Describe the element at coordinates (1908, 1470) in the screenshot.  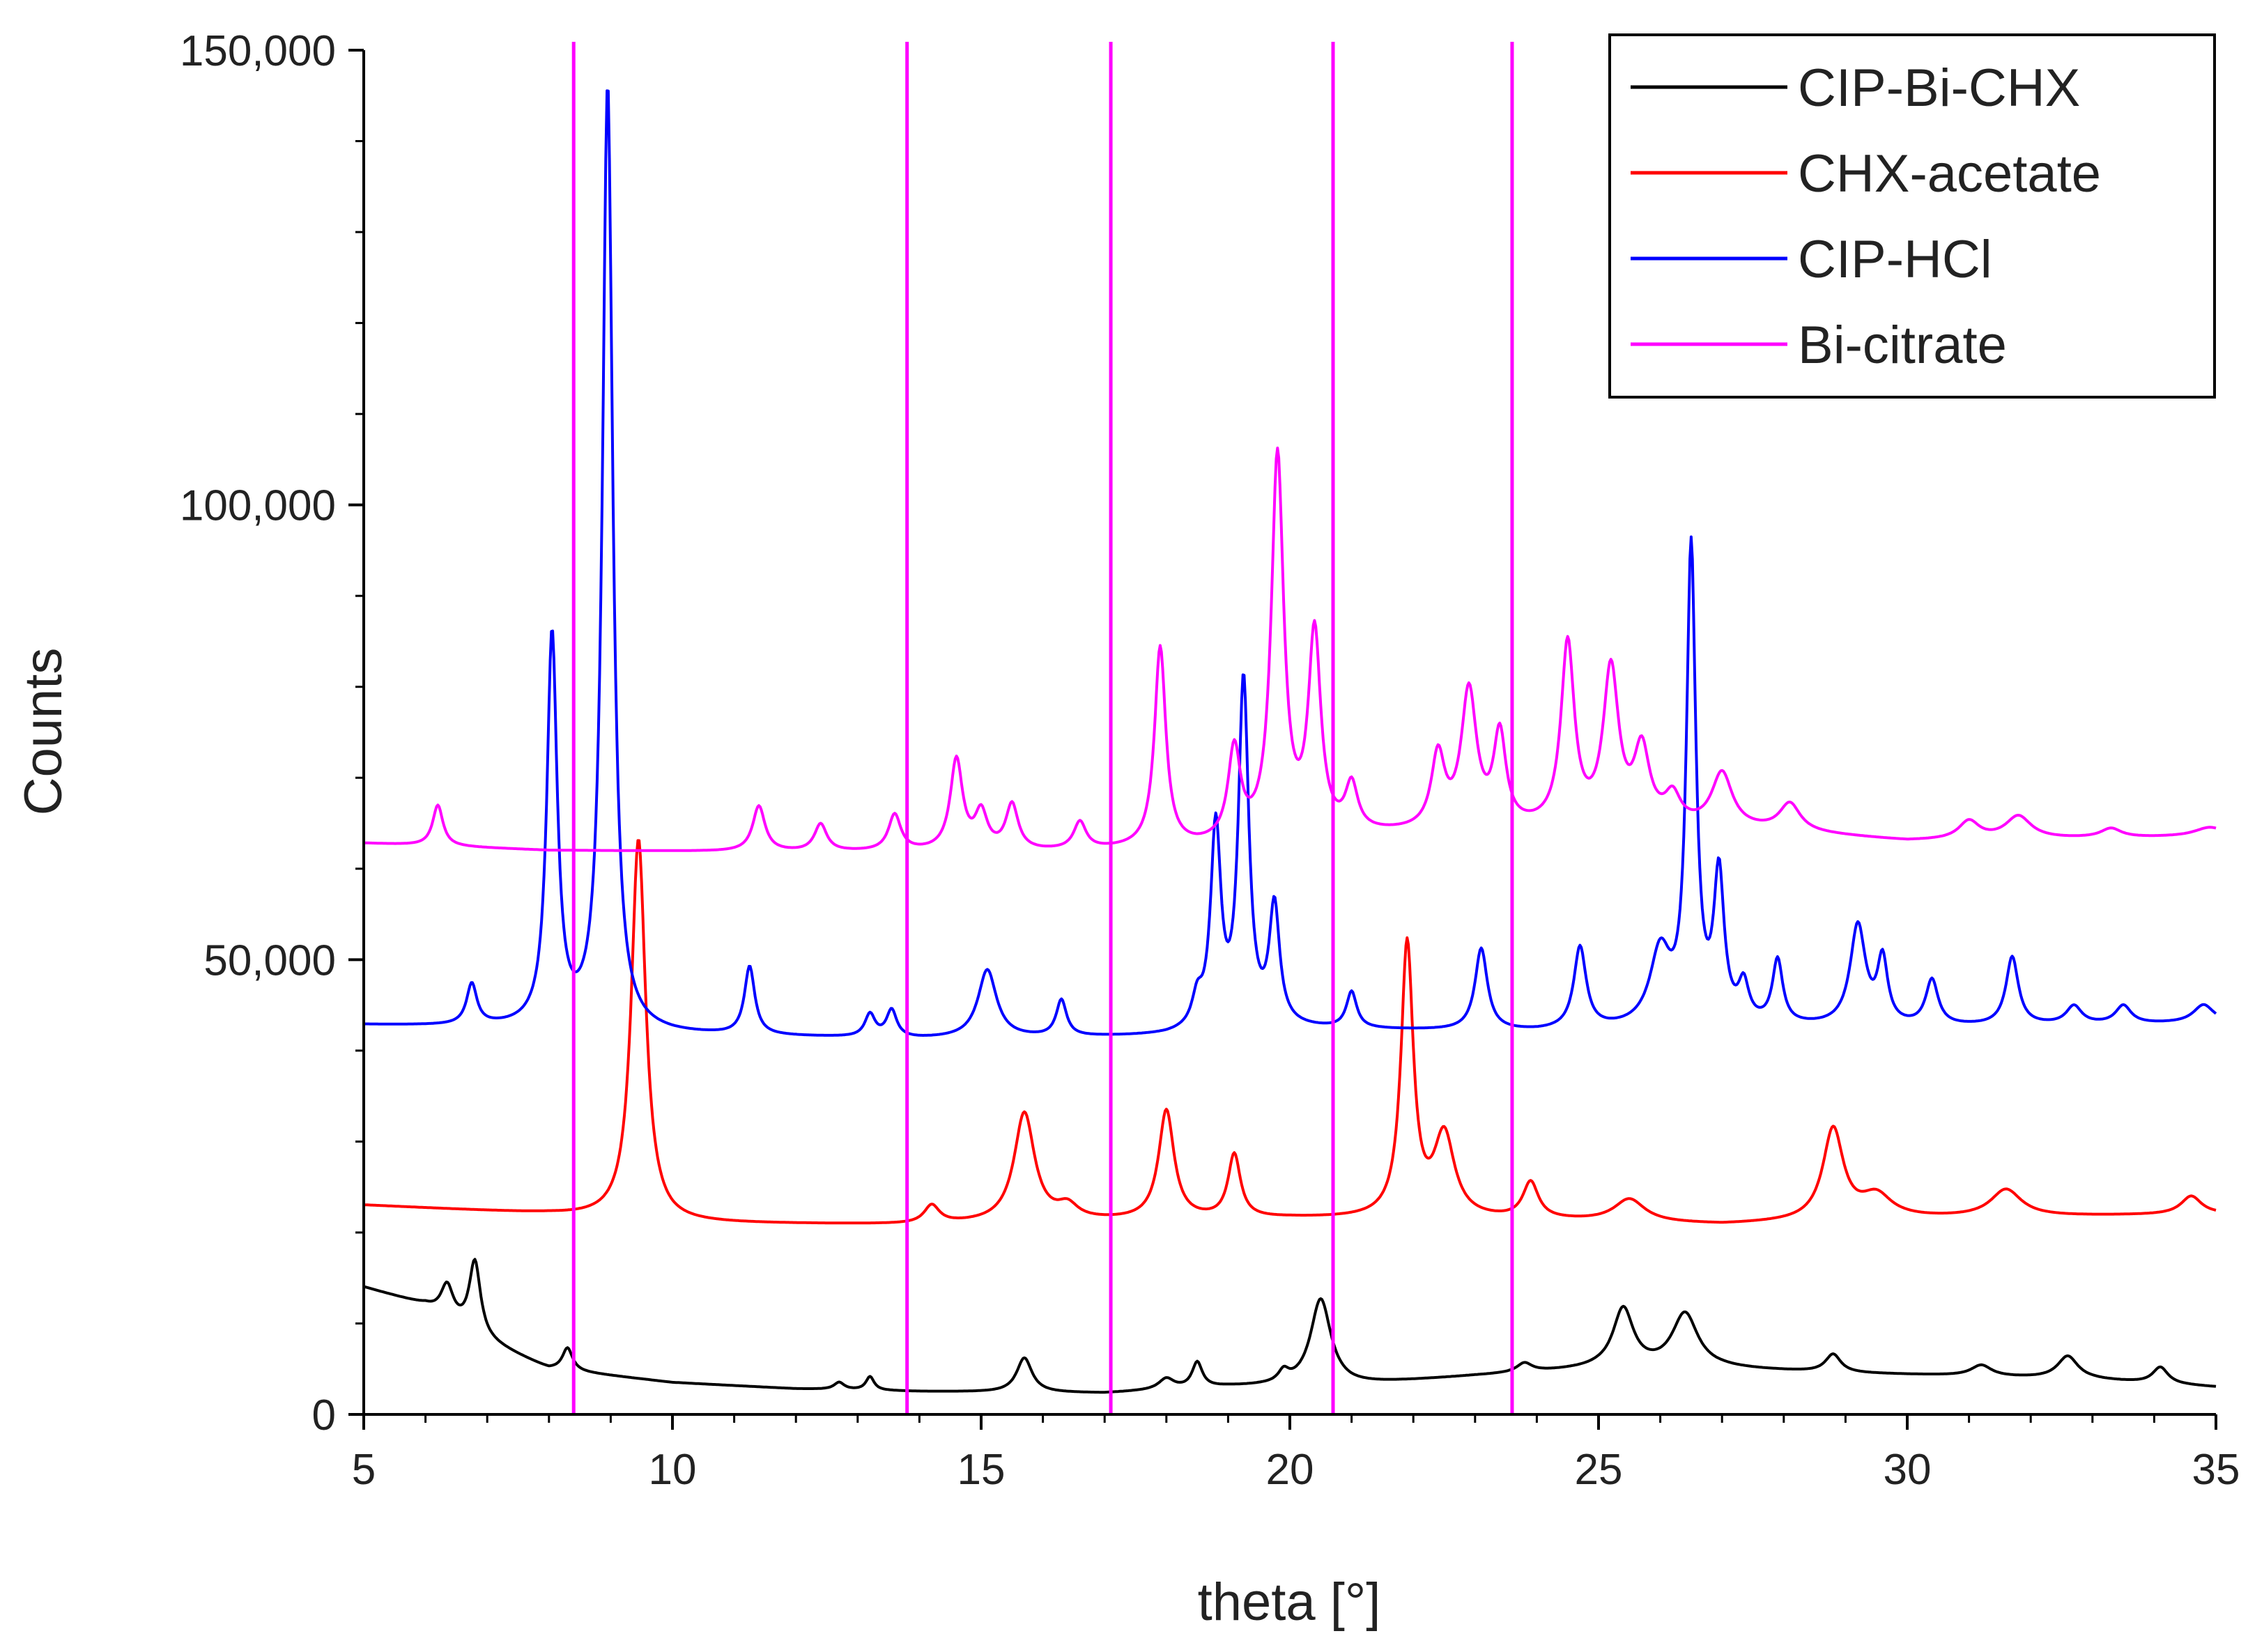
I see `x-tick-label: 30` at that location.